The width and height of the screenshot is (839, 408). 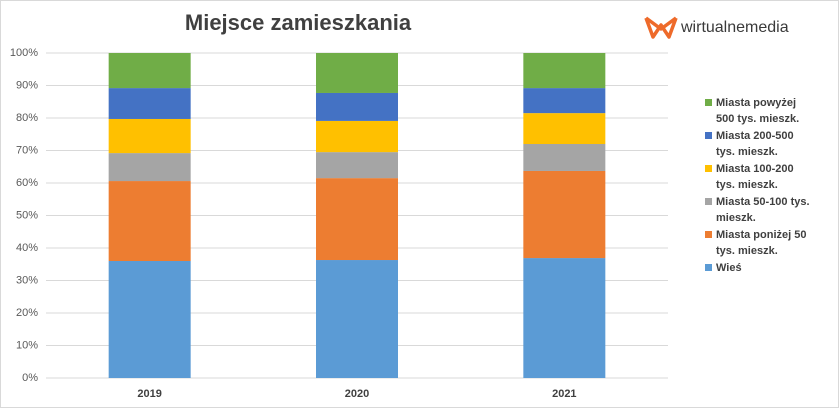 What do you see at coordinates (27, 183) in the screenshot?
I see `y-tick-label: 60%` at bounding box center [27, 183].